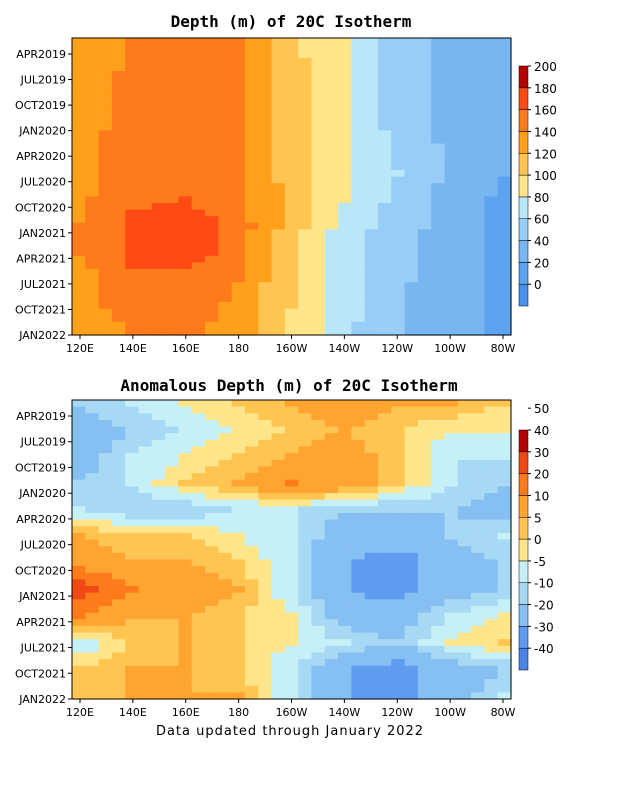 The width and height of the screenshot is (618, 800). What do you see at coordinates (523, 659) in the screenshot?
I see `colorbar-segment` at bounding box center [523, 659].